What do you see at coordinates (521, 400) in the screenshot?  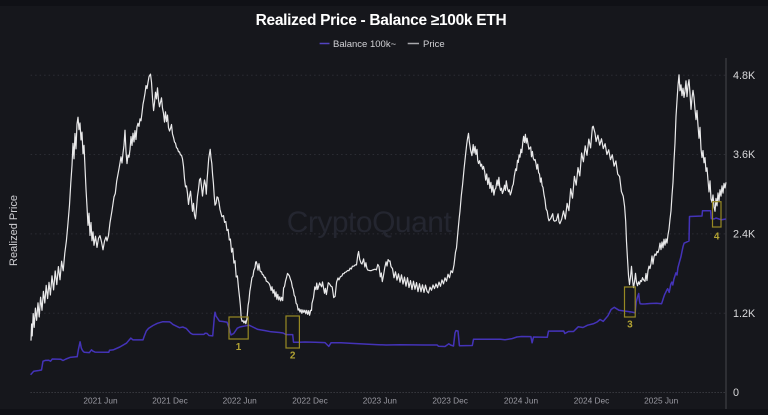 I see `svg-text: 2024 Jun` at bounding box center [521, 400].